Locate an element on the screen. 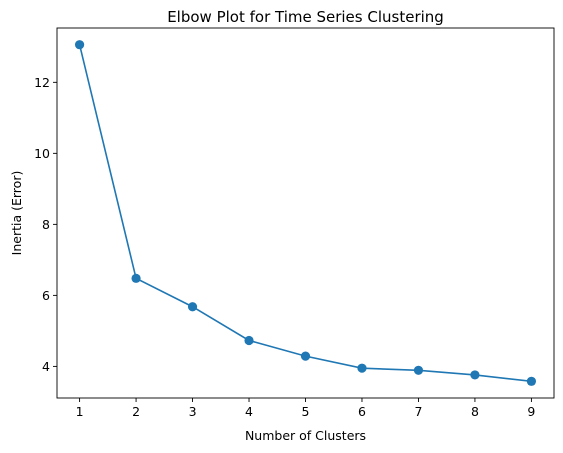  x-tick-label: 7 is located at coordinates (418, 411).